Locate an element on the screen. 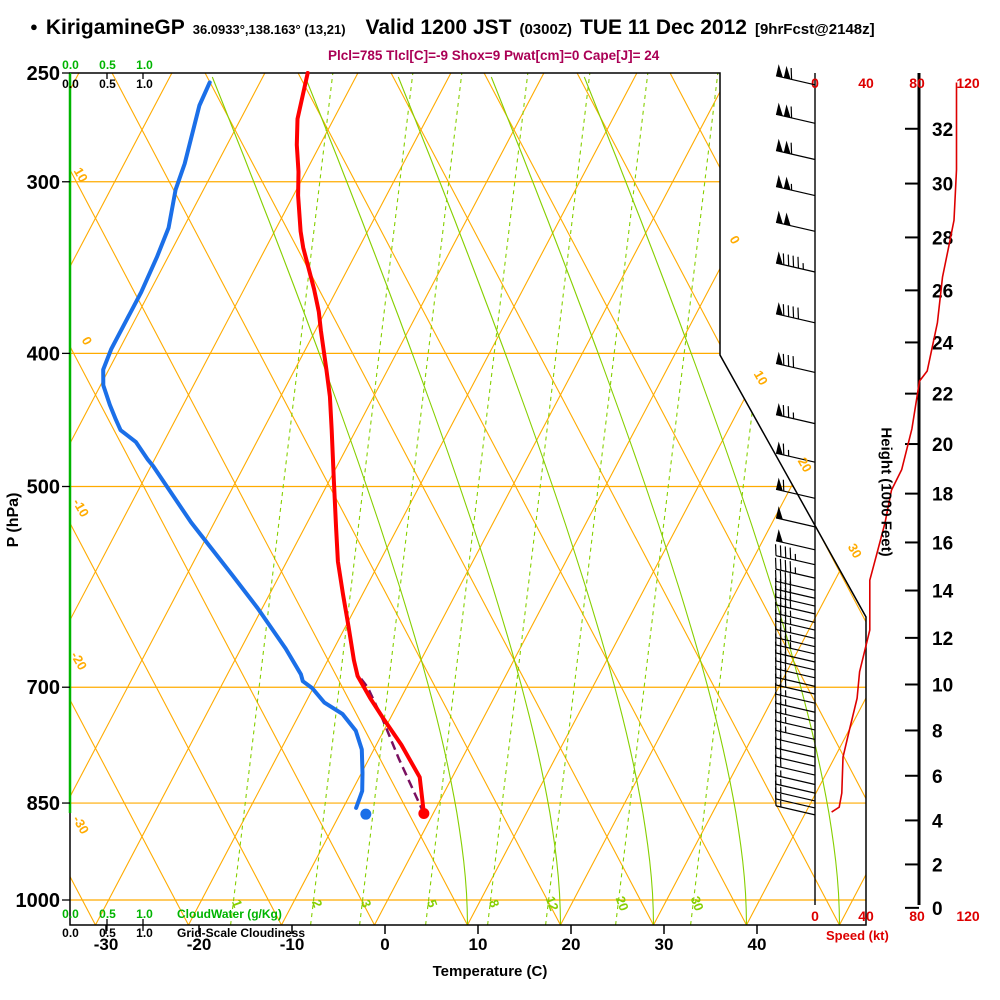 This screenshot has height=1000, width=1000. svg-text: 1000 is located at coordinates (38, 901).